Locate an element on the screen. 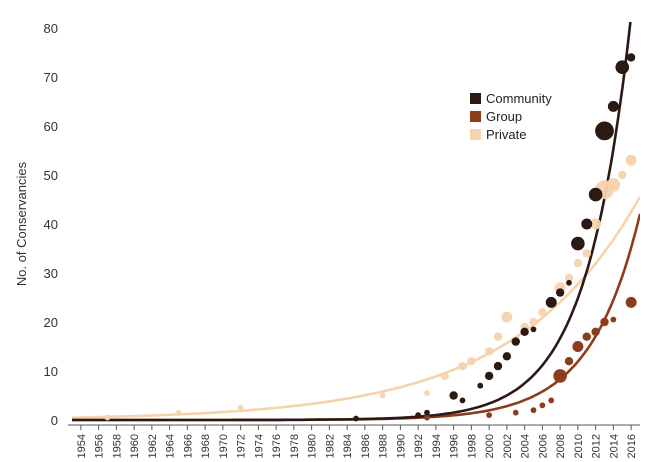 This screenshot has height=462, width=646. x-tick-label: 1964 is located at coordinates (171, 446).